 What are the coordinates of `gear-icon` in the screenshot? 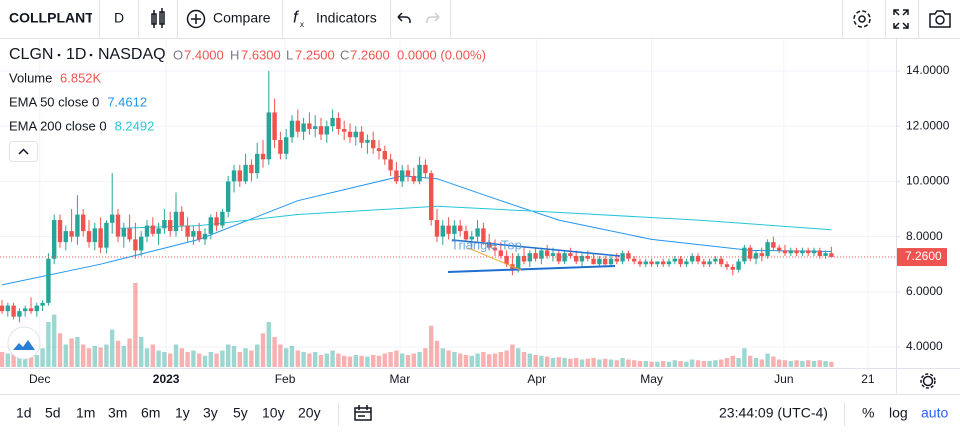 It's located at (928, 381).